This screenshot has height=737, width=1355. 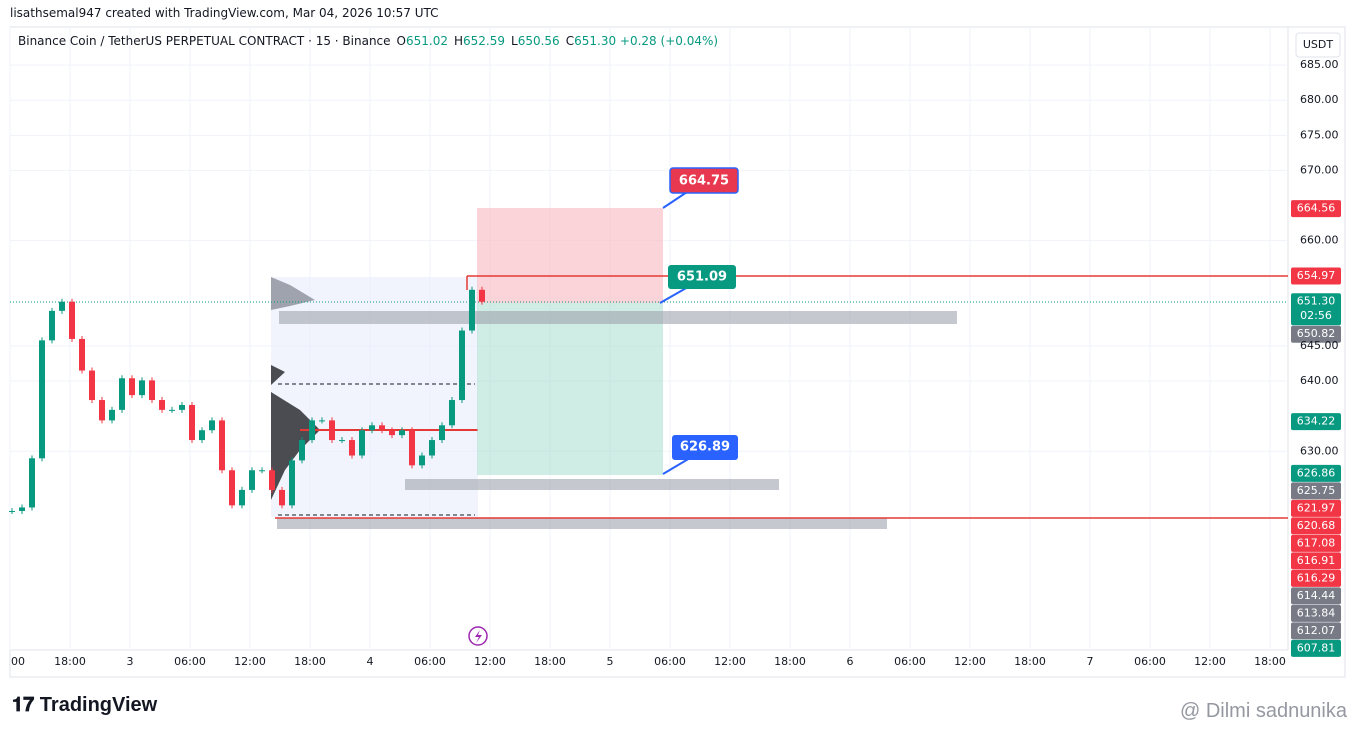 I want to click on price-badge-label: 616.29, so click(x=1316, y=577).